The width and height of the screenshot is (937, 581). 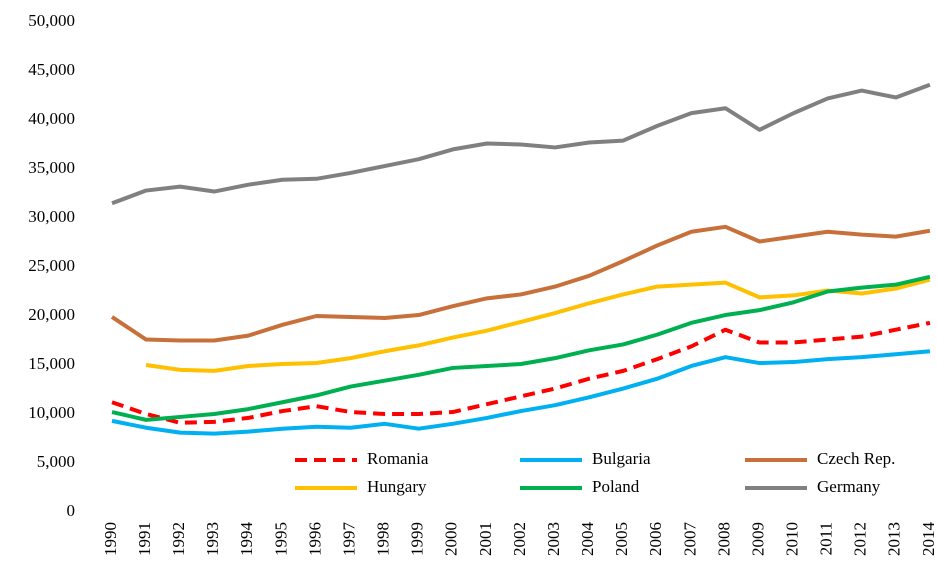 I want to click on y-tick-label: 35,000, so click(x=51, y=167).